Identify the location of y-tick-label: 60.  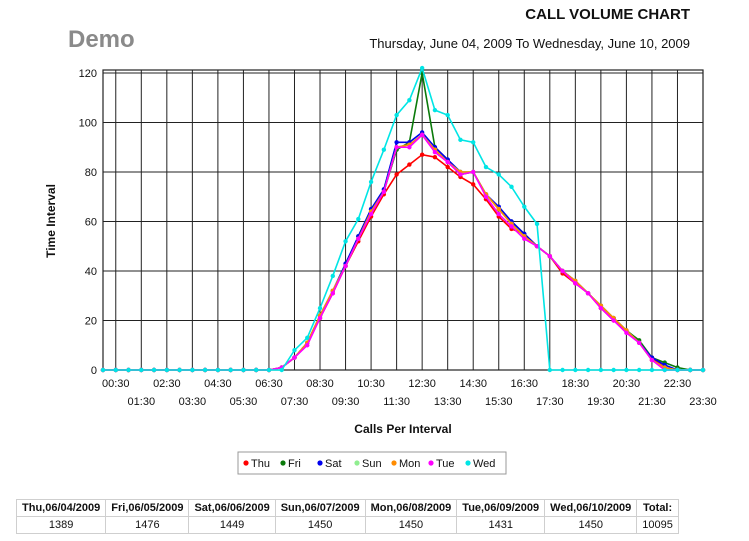
(91, 223).